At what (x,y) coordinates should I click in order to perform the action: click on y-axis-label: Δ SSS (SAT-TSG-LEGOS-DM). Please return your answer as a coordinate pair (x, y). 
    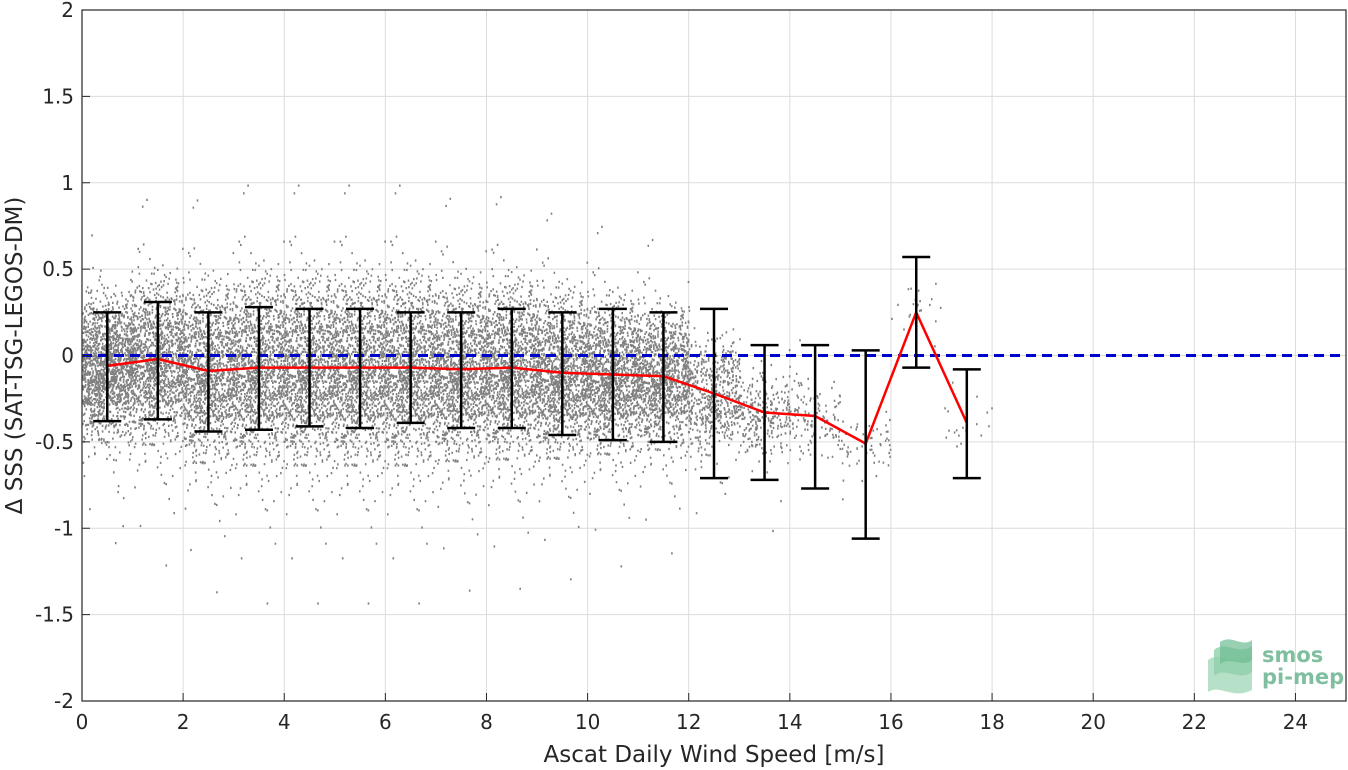
    Looking at the image, I should click on (15, 356).